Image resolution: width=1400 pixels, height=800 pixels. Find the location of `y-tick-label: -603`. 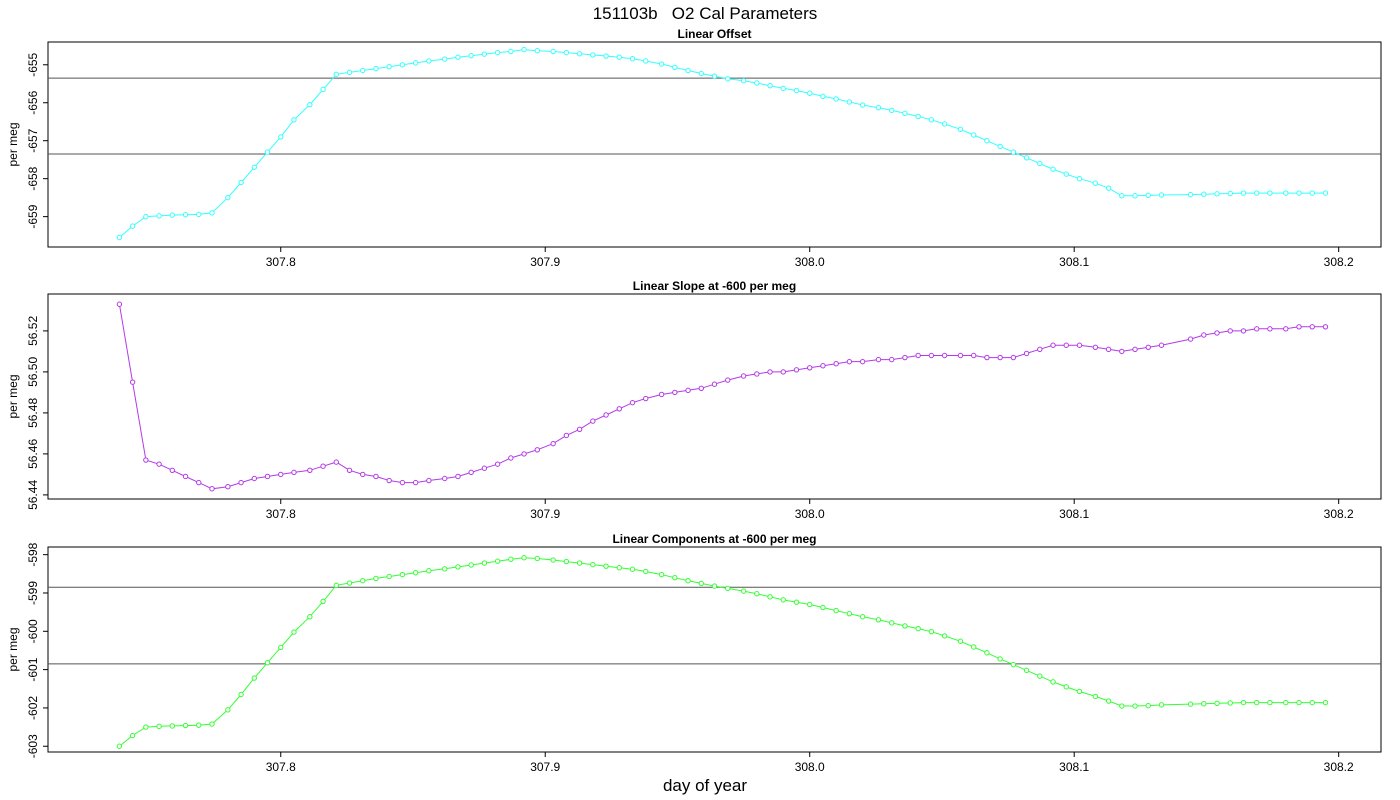

y-tick-label: -603 is located at coordinates (33, 746).